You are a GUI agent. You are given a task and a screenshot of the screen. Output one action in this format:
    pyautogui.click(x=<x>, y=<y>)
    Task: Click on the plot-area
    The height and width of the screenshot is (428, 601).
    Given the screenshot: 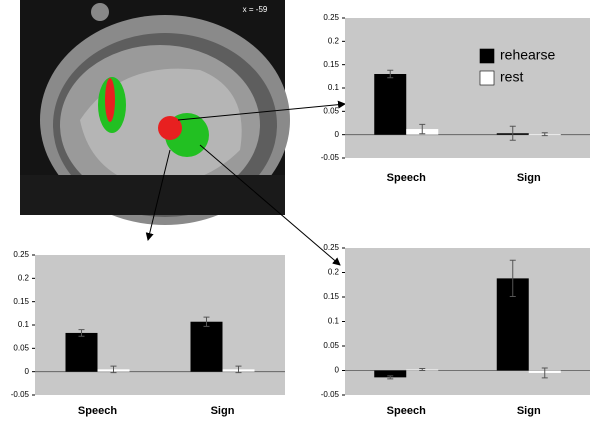 What is the action you would take?
    pyautogui.click(x=160, y=325)
    